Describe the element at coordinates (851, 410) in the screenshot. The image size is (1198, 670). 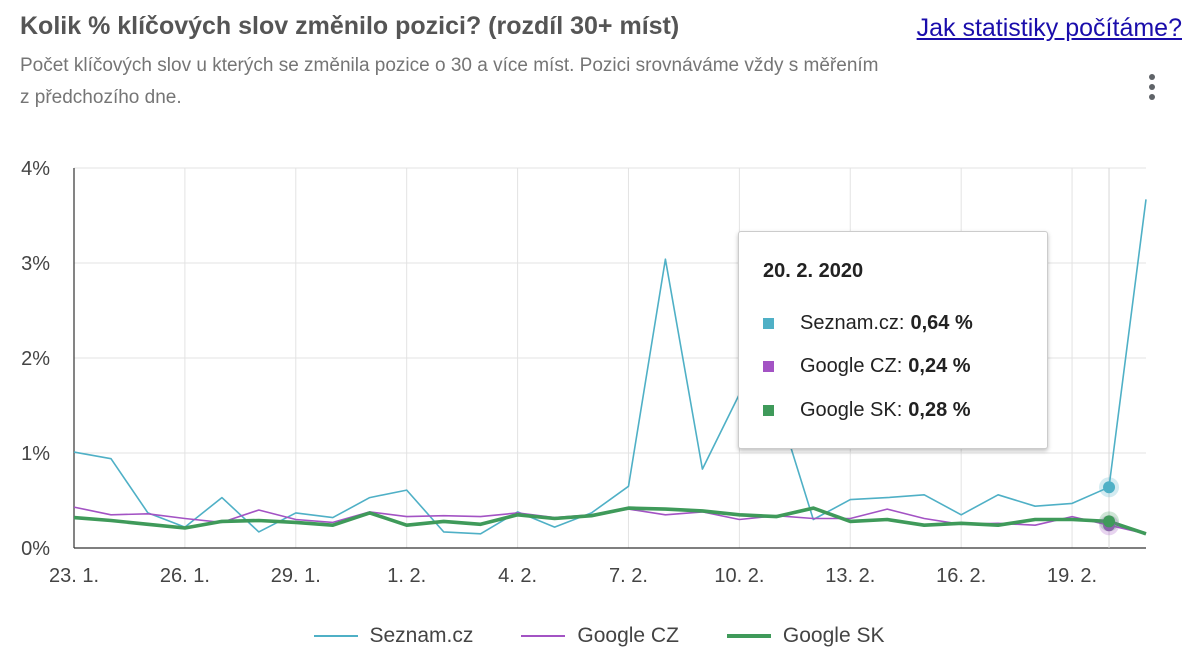
I see `tooltip-label: Google SK:` at that location.